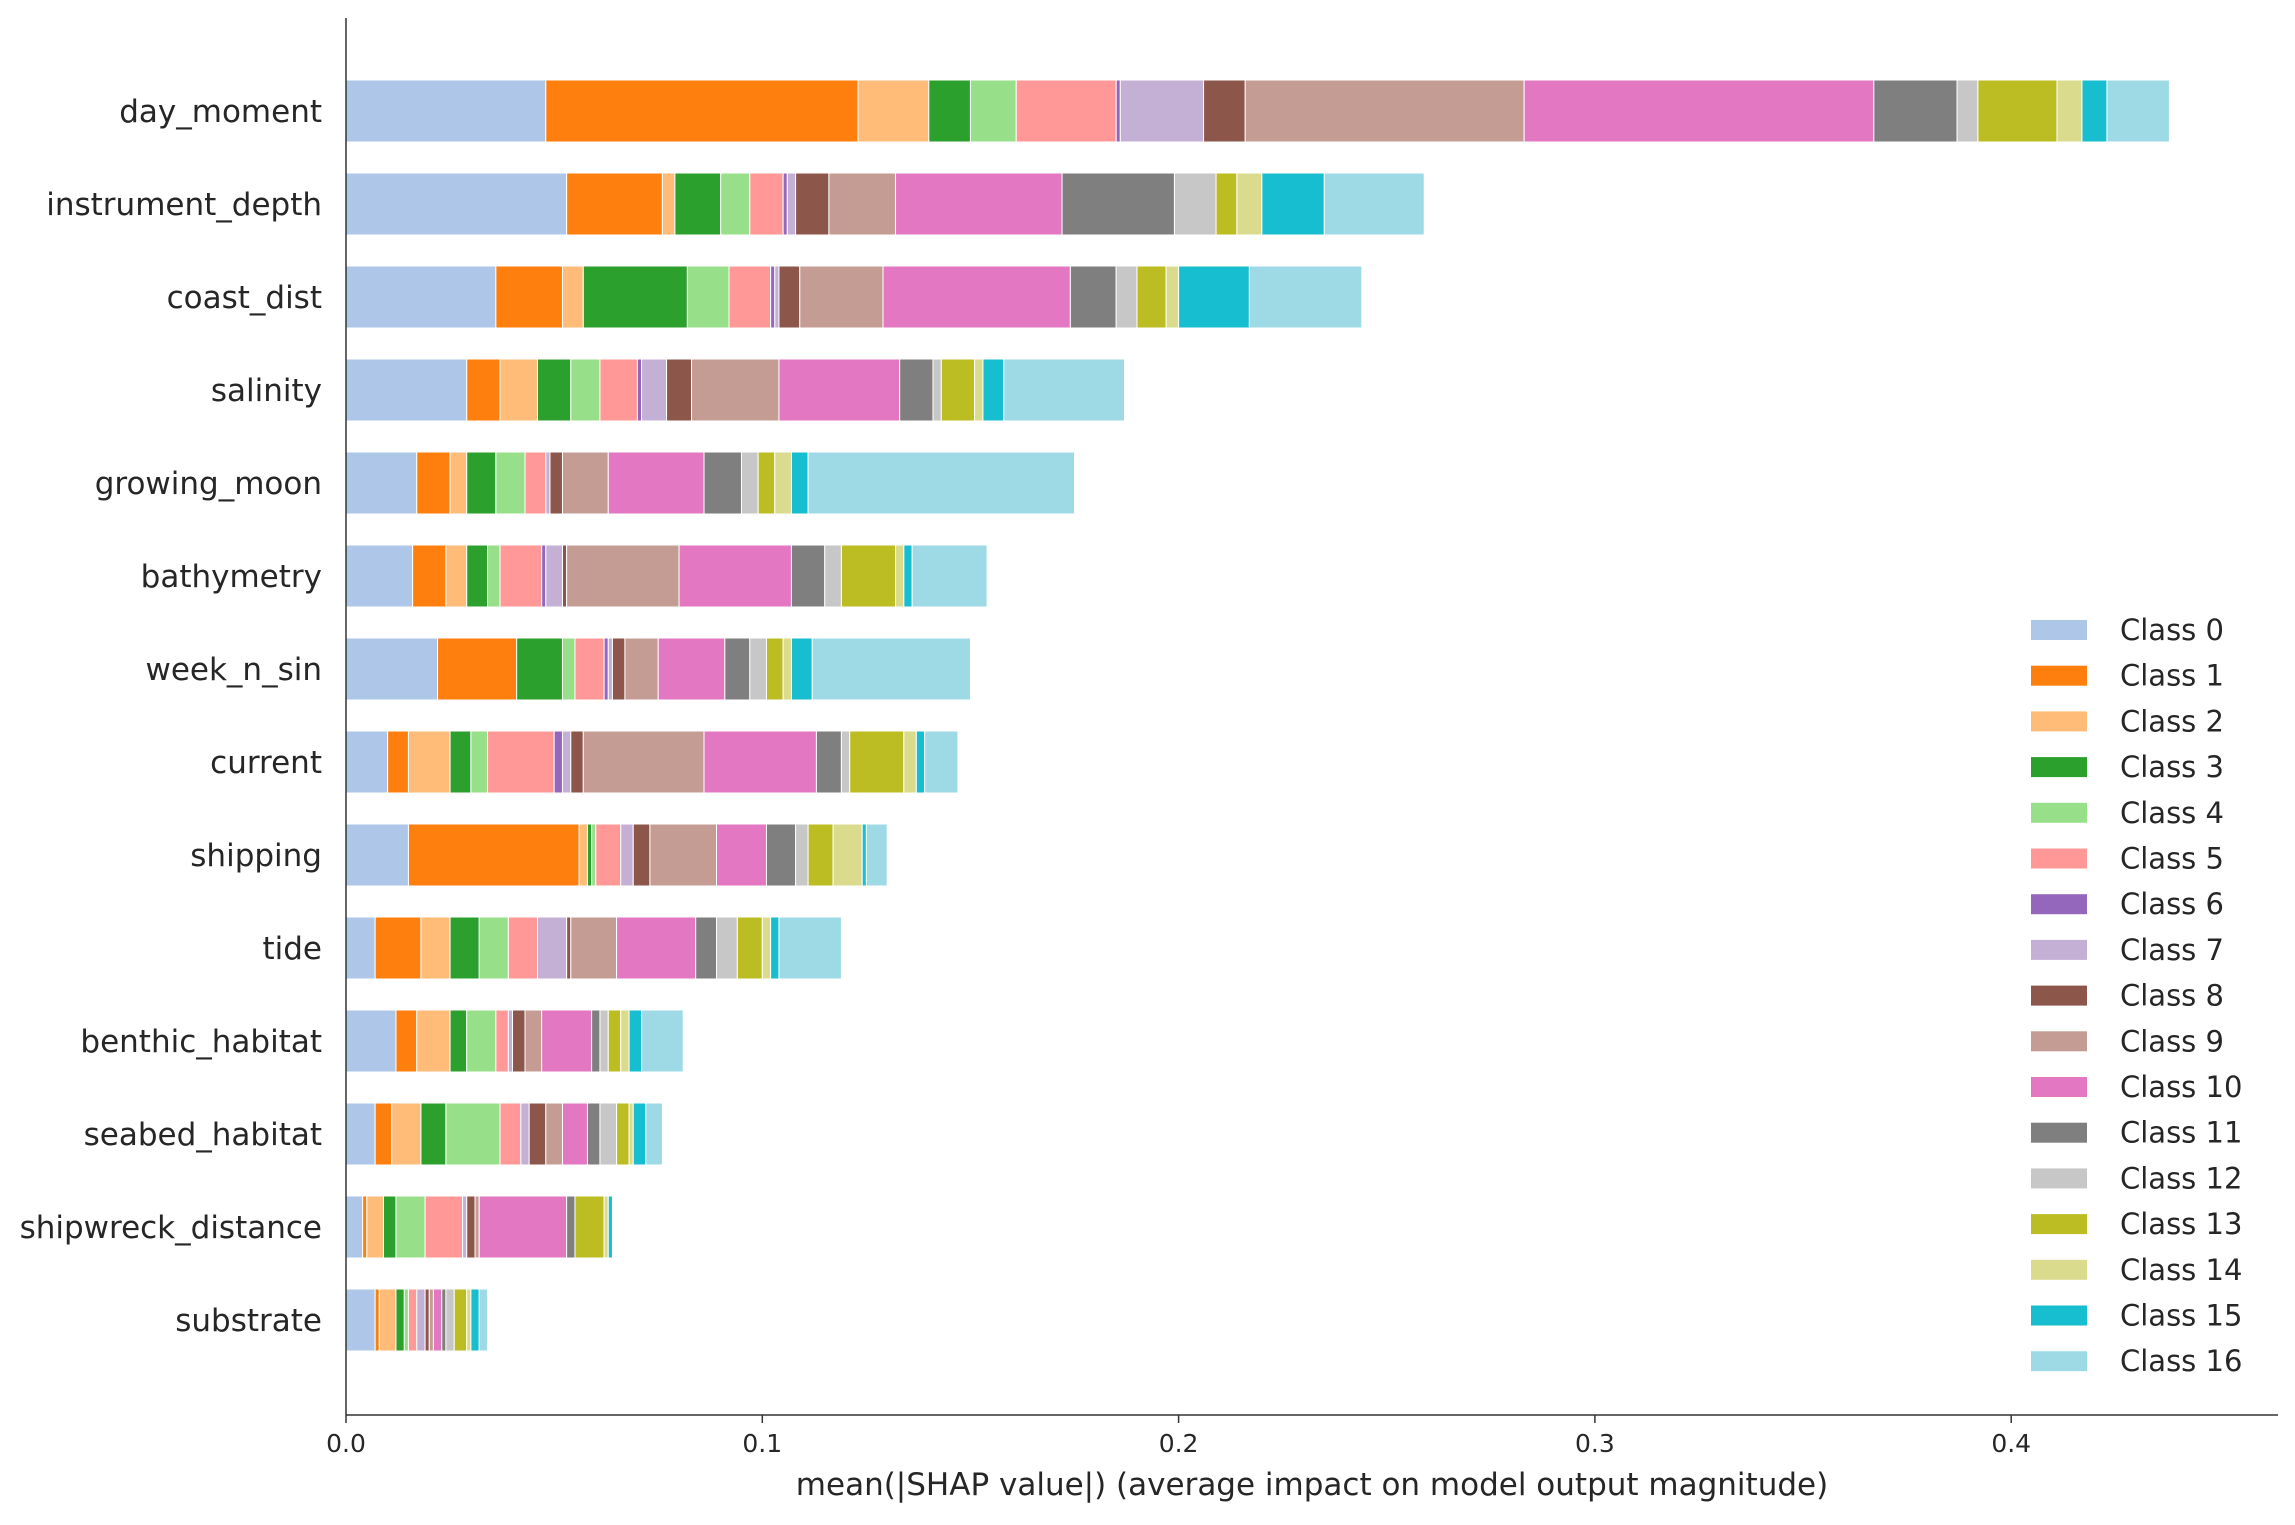  Describe the element at coordinates (266, 763) in the screenshot. I see `category-label: current` at that location.